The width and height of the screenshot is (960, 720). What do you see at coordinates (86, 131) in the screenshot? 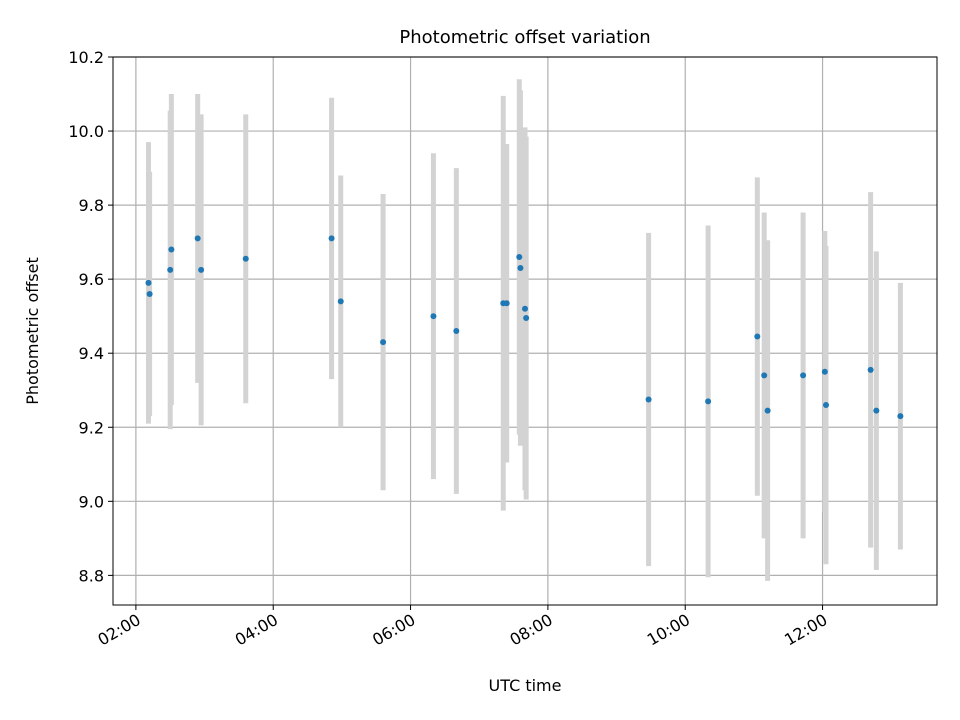
I see `y-tick-label: 10.0` at bounding box center [86, 131].